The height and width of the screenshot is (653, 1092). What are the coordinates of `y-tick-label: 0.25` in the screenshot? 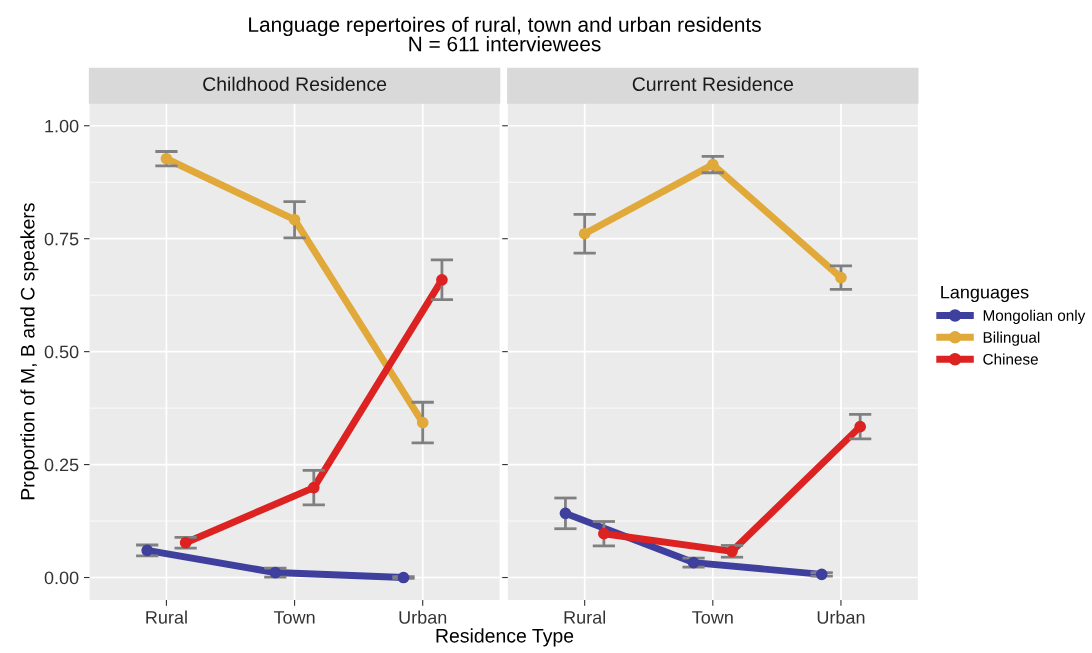 It's located at (61, 465).